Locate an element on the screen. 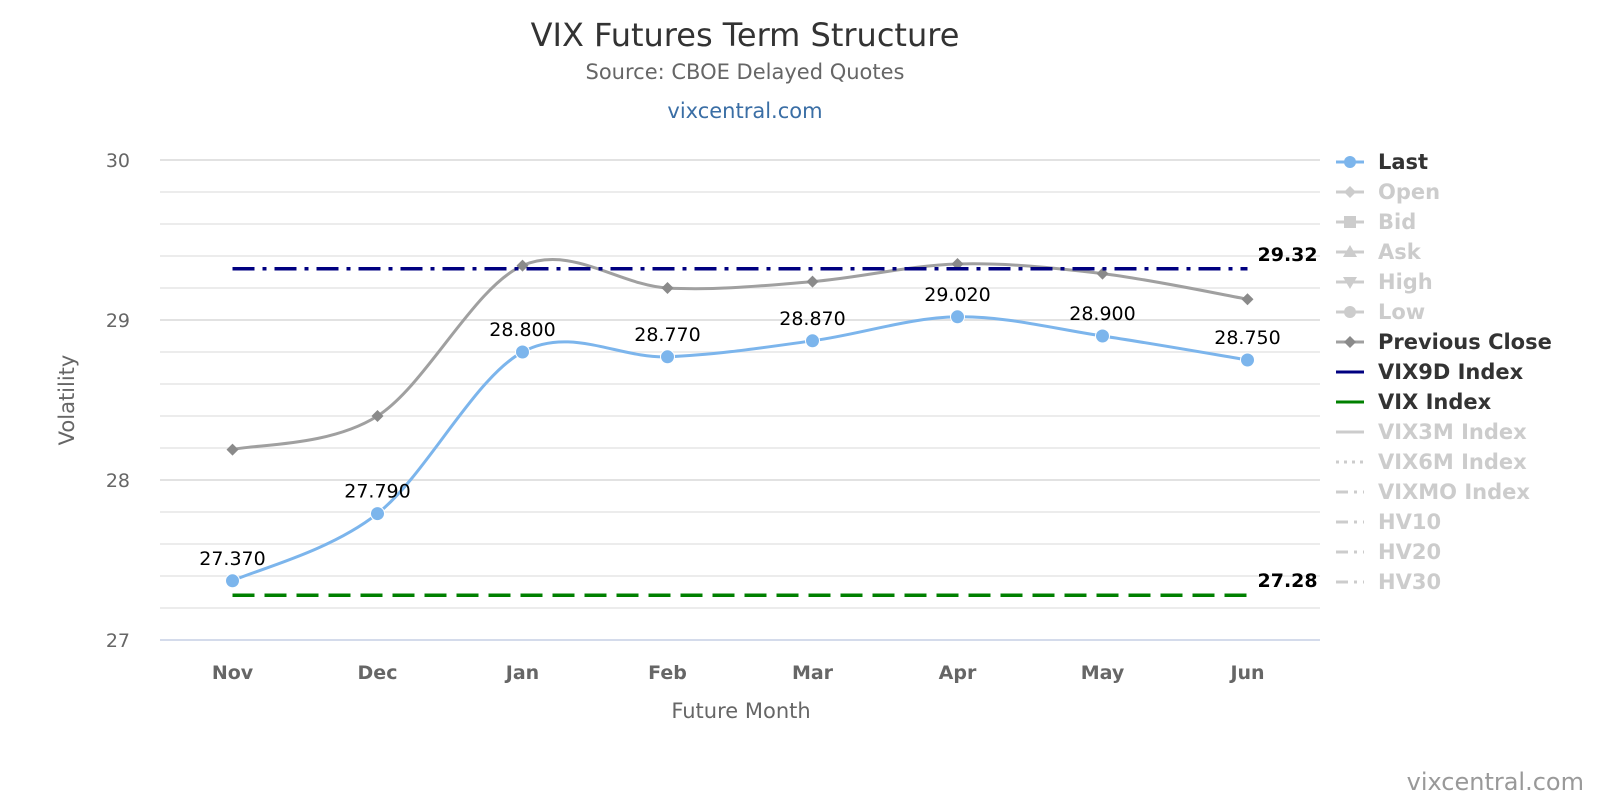  x-tick-label-mar: Mar is located at coordinates (813, 673).